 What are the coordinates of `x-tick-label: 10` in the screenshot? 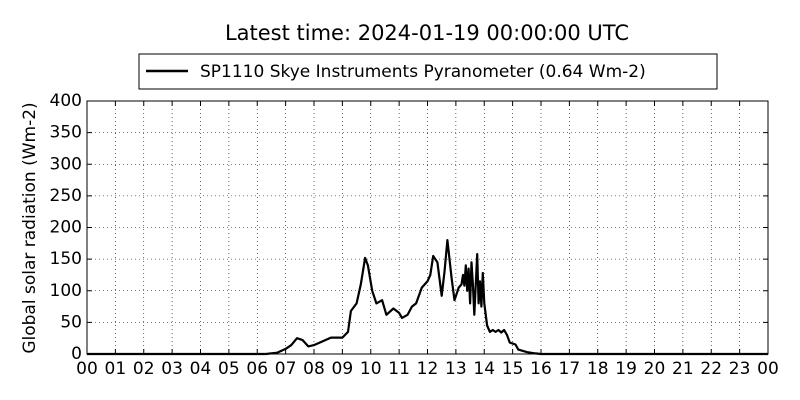 It's located at (371, 369).